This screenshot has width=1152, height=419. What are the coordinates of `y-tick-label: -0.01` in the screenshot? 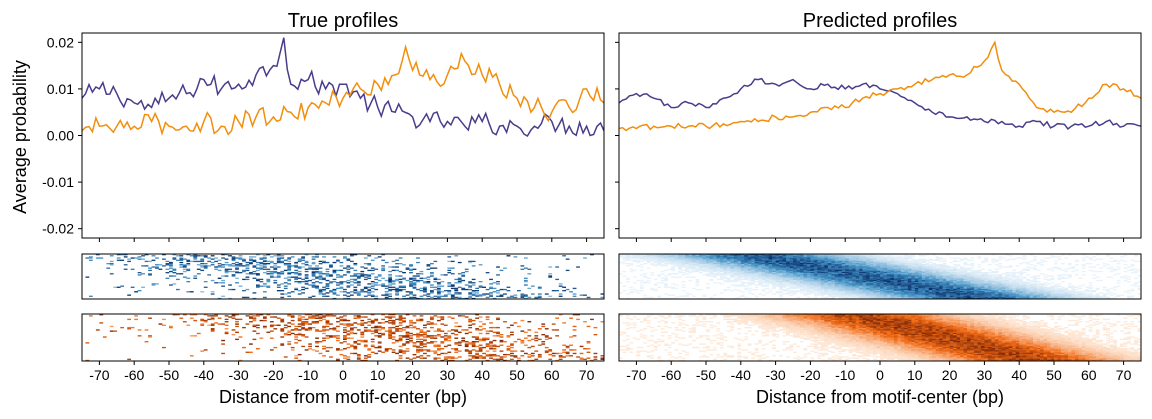 It's located at (58, 182).